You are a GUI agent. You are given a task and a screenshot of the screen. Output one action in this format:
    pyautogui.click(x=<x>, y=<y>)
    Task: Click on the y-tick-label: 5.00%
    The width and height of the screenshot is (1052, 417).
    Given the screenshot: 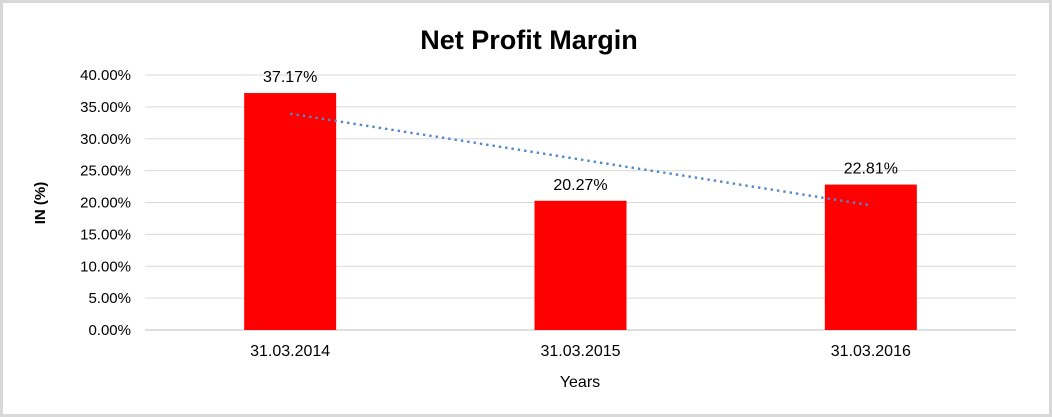 What is the action you would take?
    pyautogui.click(x=109, y=298)
    